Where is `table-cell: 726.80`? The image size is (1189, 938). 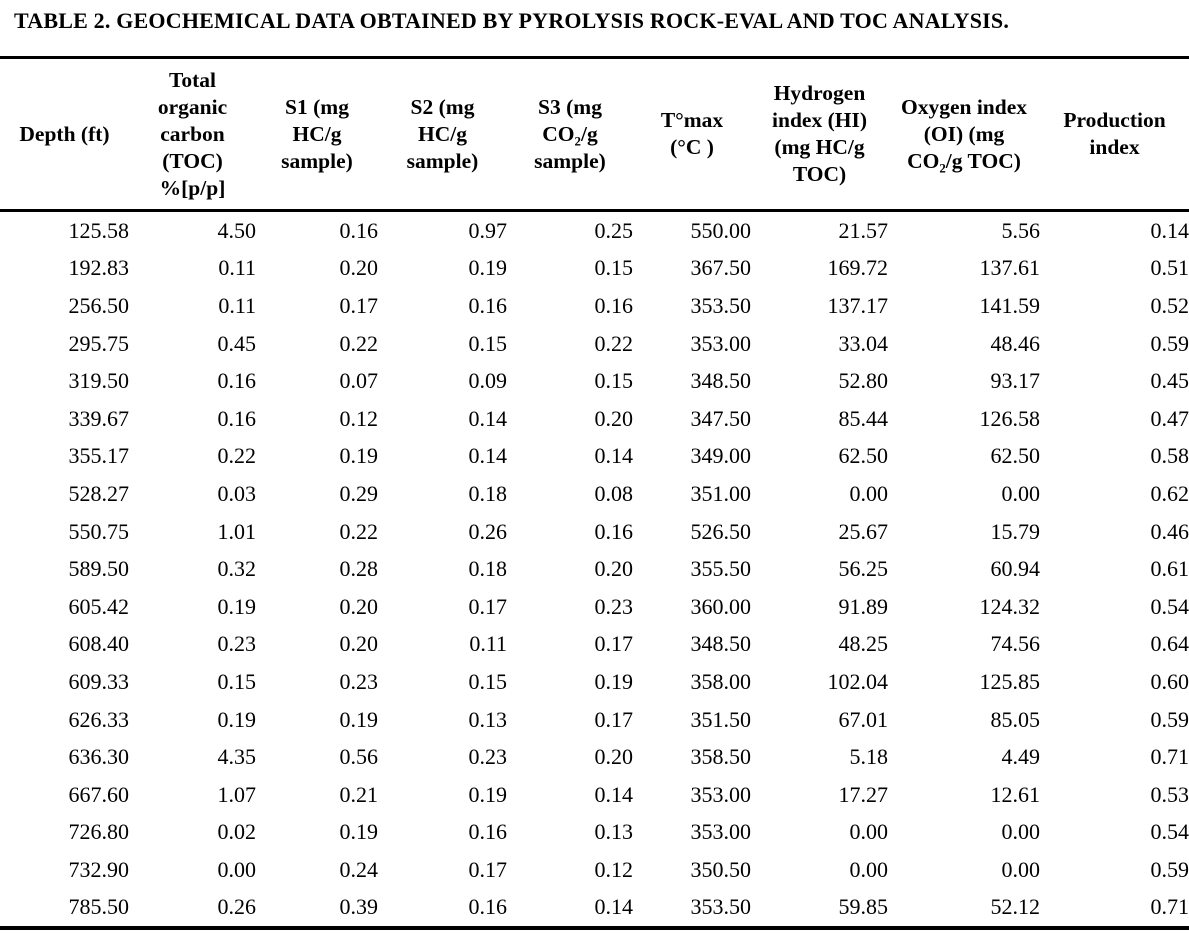
table-cell: 726.80 is located at coordinates (99, 832).